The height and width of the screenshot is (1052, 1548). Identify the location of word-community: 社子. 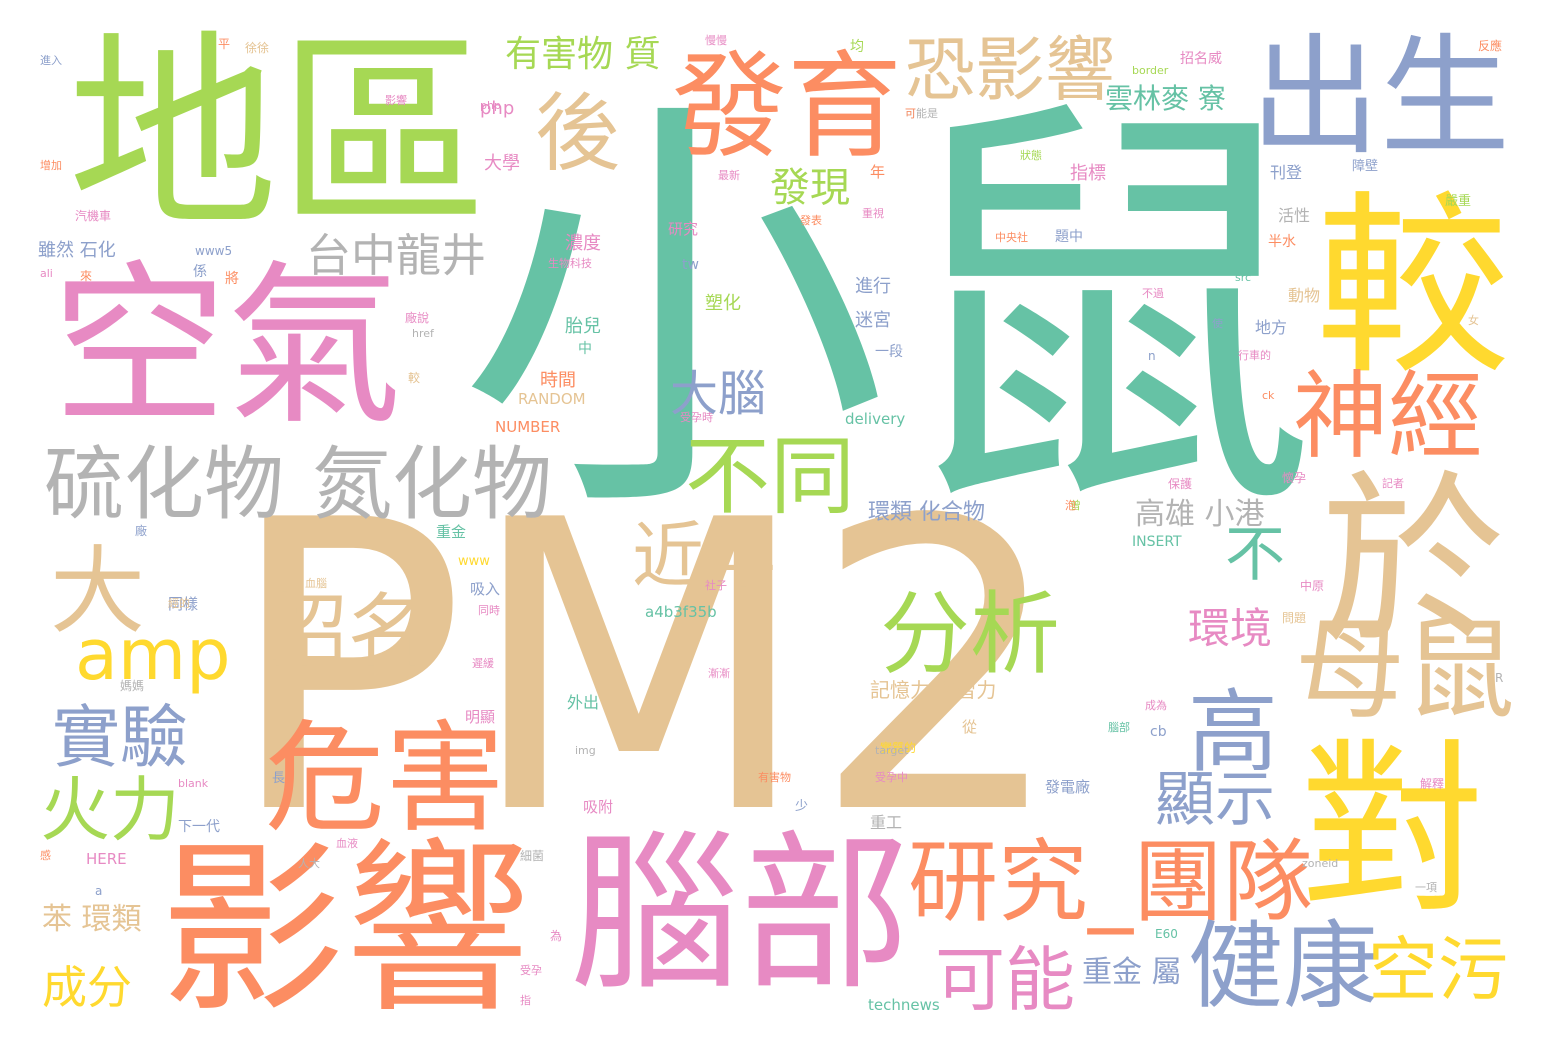
(716, 585).